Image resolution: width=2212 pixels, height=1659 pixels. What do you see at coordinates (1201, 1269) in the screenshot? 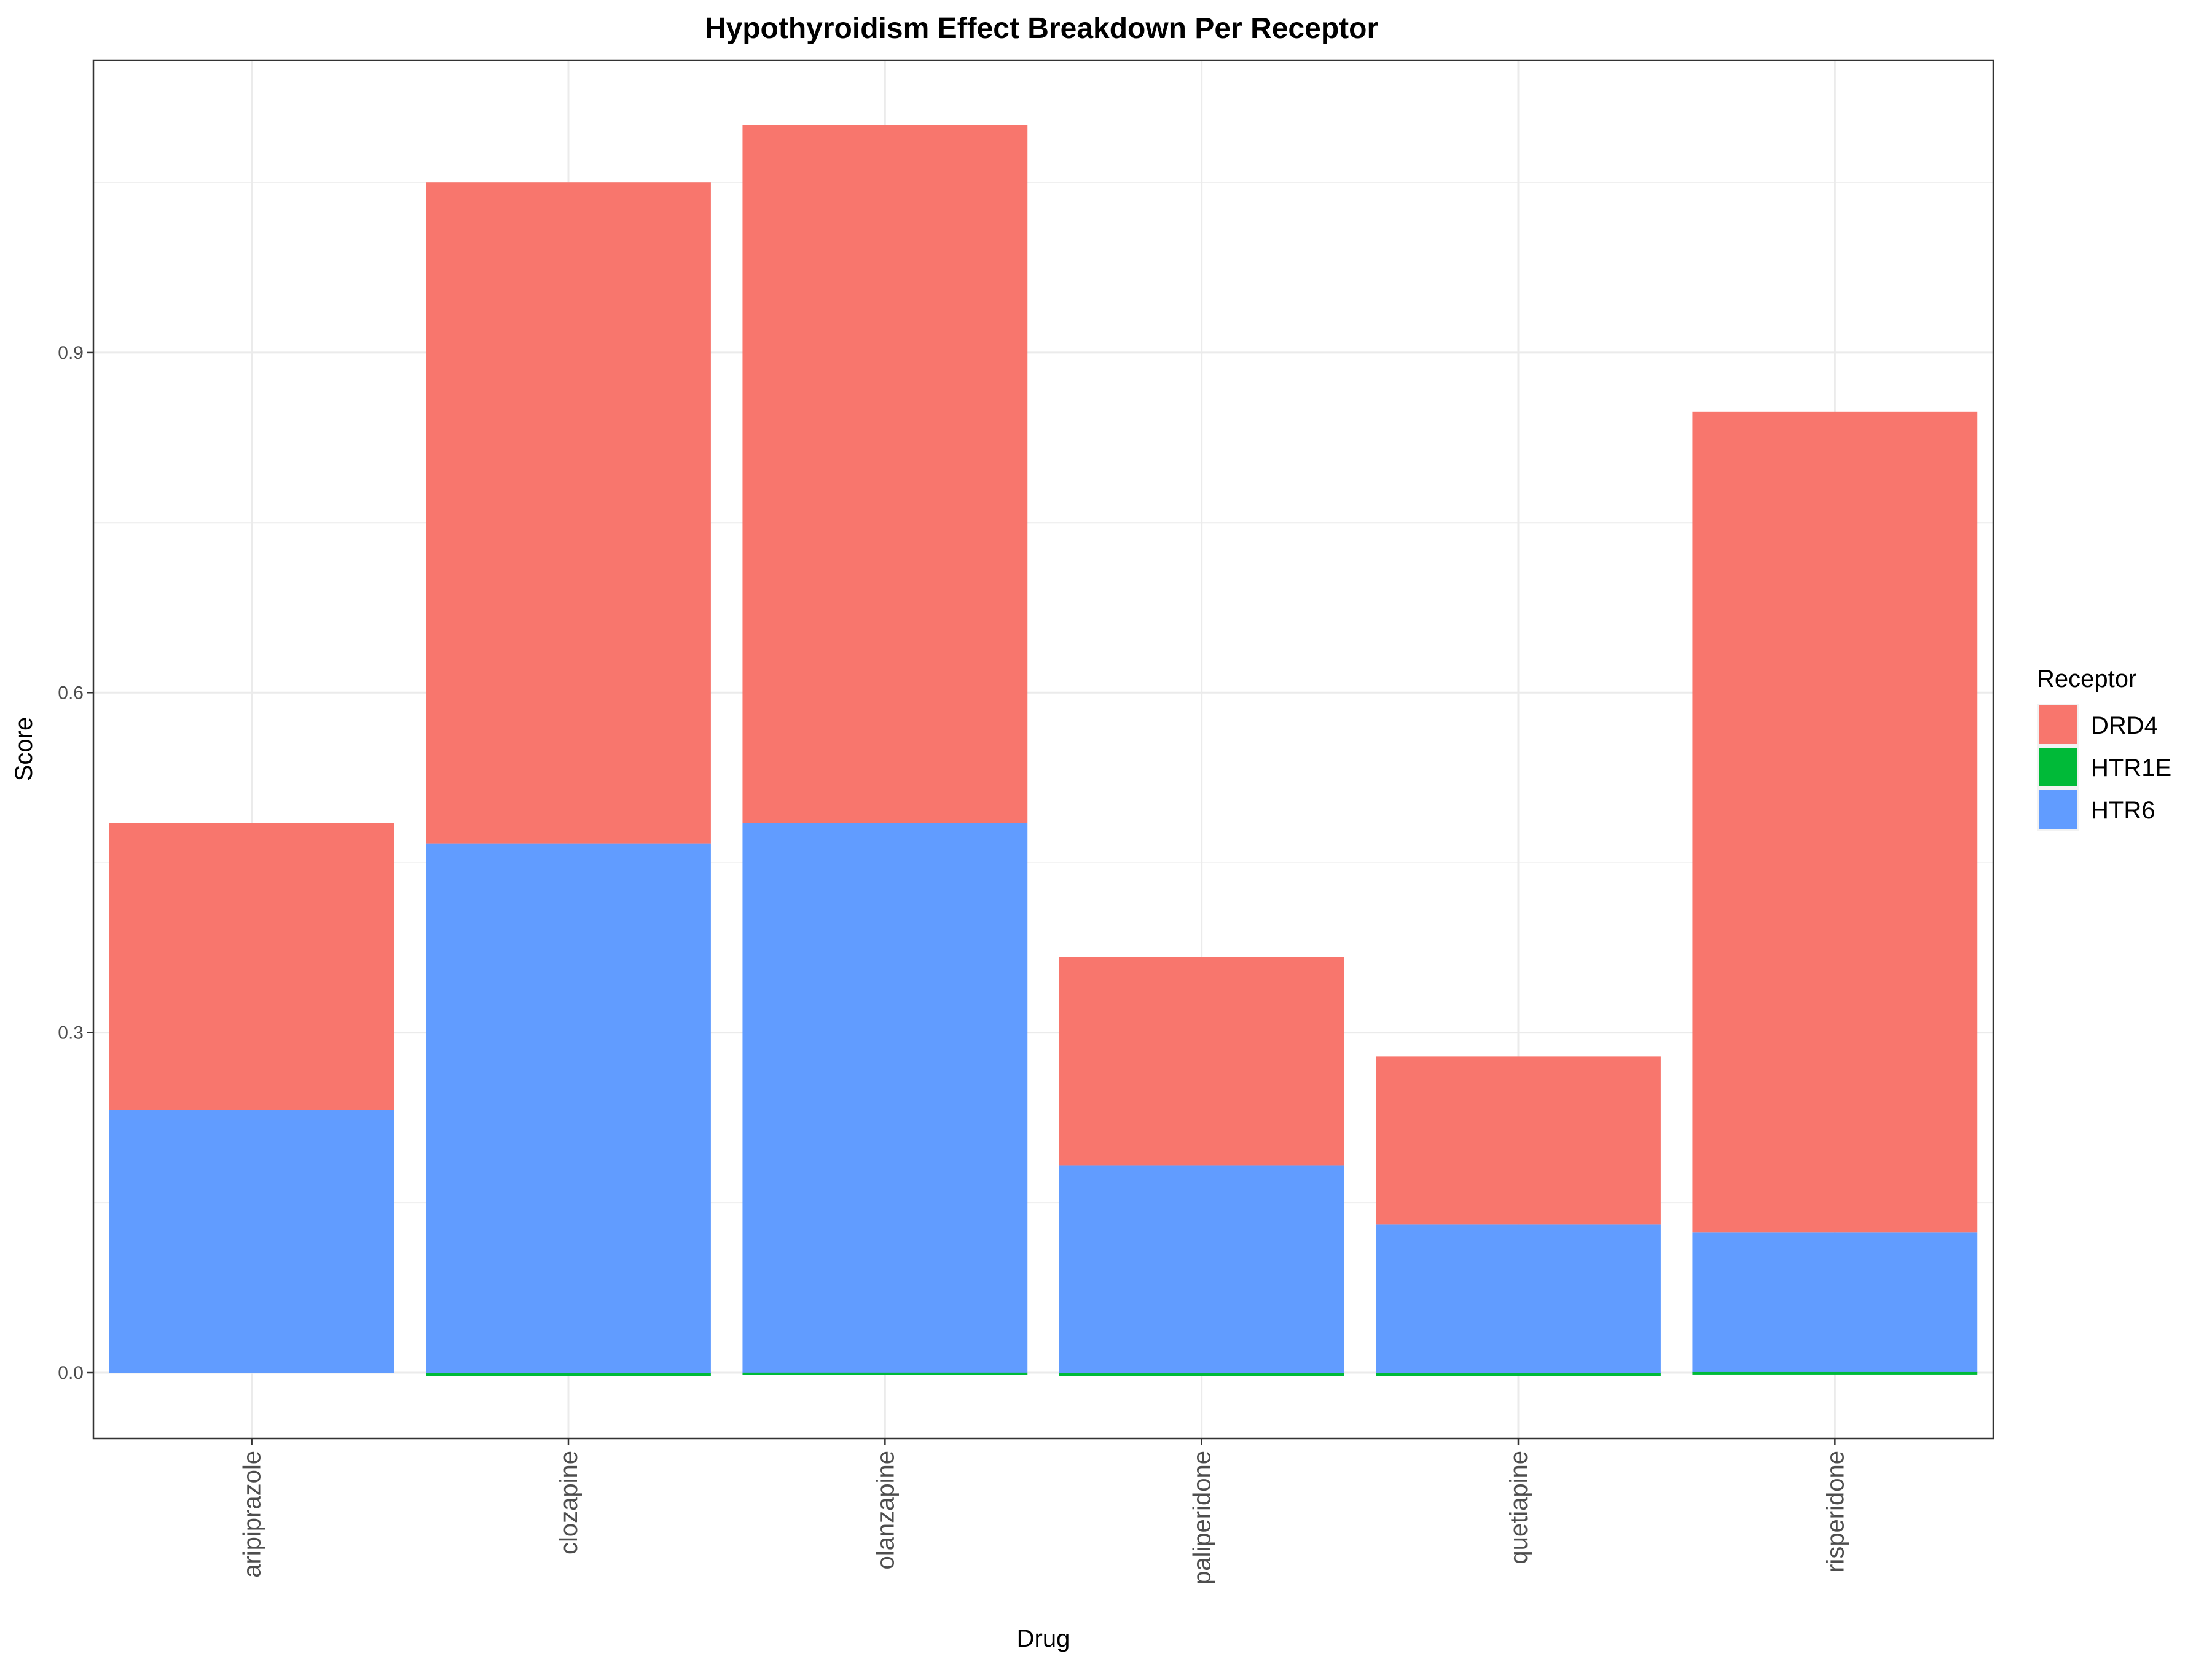
I see `bar-paliperidone-htr6` at bounding box center [1201, 1269].